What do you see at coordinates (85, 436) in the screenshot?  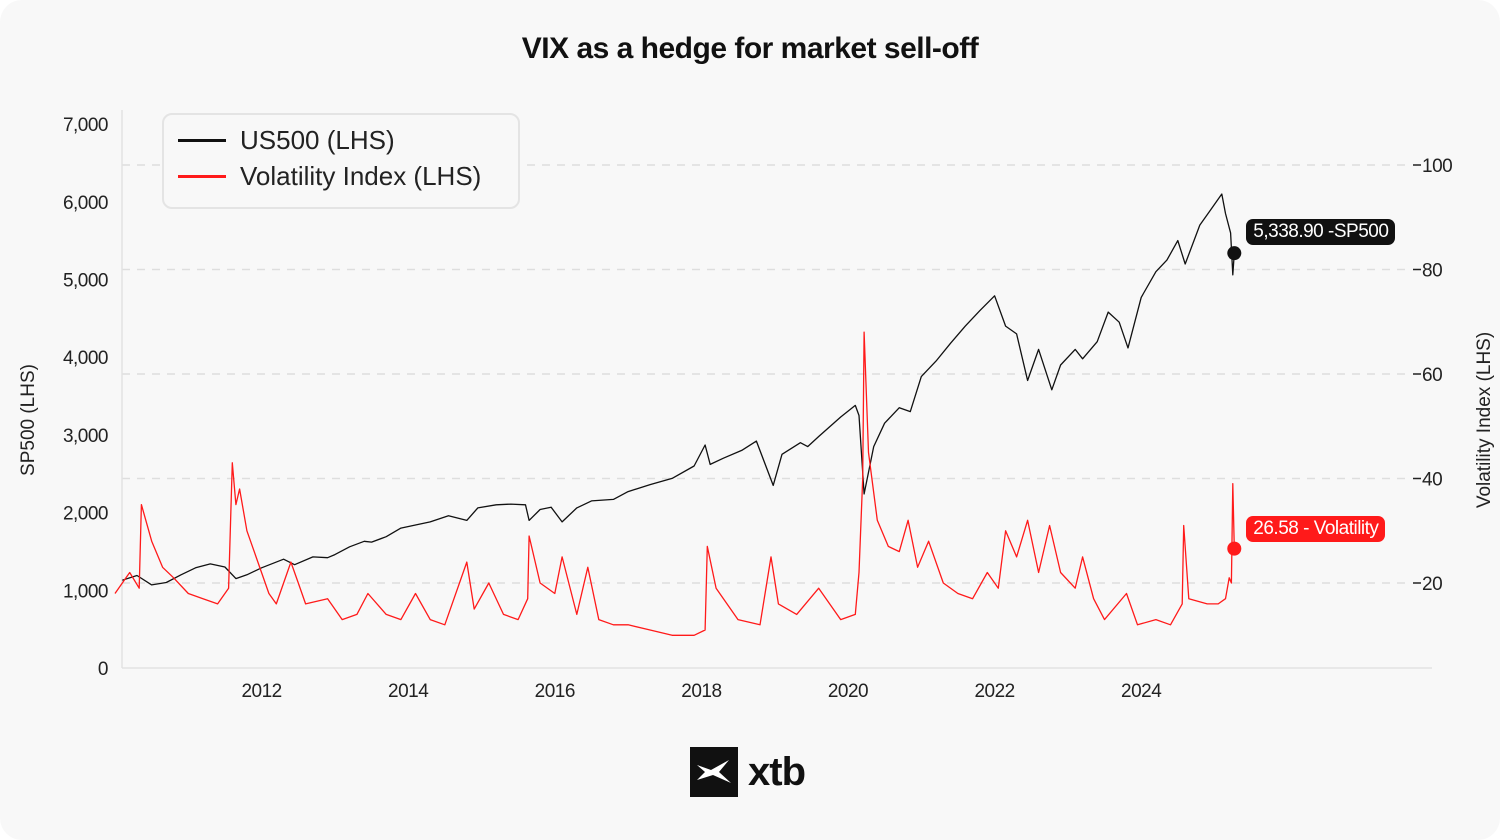 I see `y-left-tick-label: 3,000` at bounding box center [85, 436].